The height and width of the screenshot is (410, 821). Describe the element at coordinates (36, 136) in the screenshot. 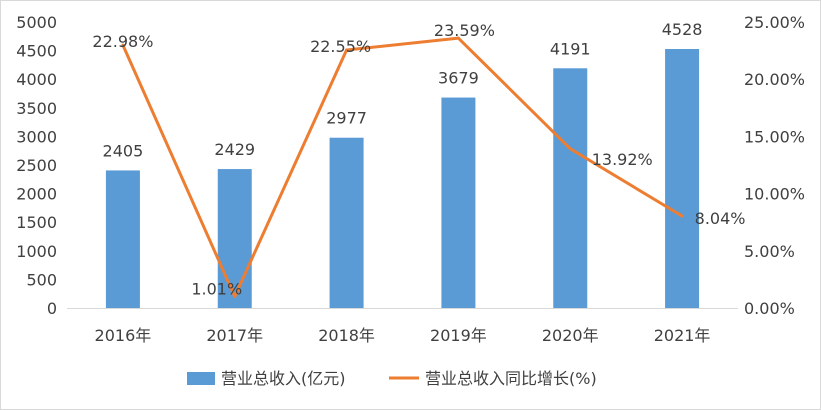

I see `y-left-tick-label: 3000` at that location.